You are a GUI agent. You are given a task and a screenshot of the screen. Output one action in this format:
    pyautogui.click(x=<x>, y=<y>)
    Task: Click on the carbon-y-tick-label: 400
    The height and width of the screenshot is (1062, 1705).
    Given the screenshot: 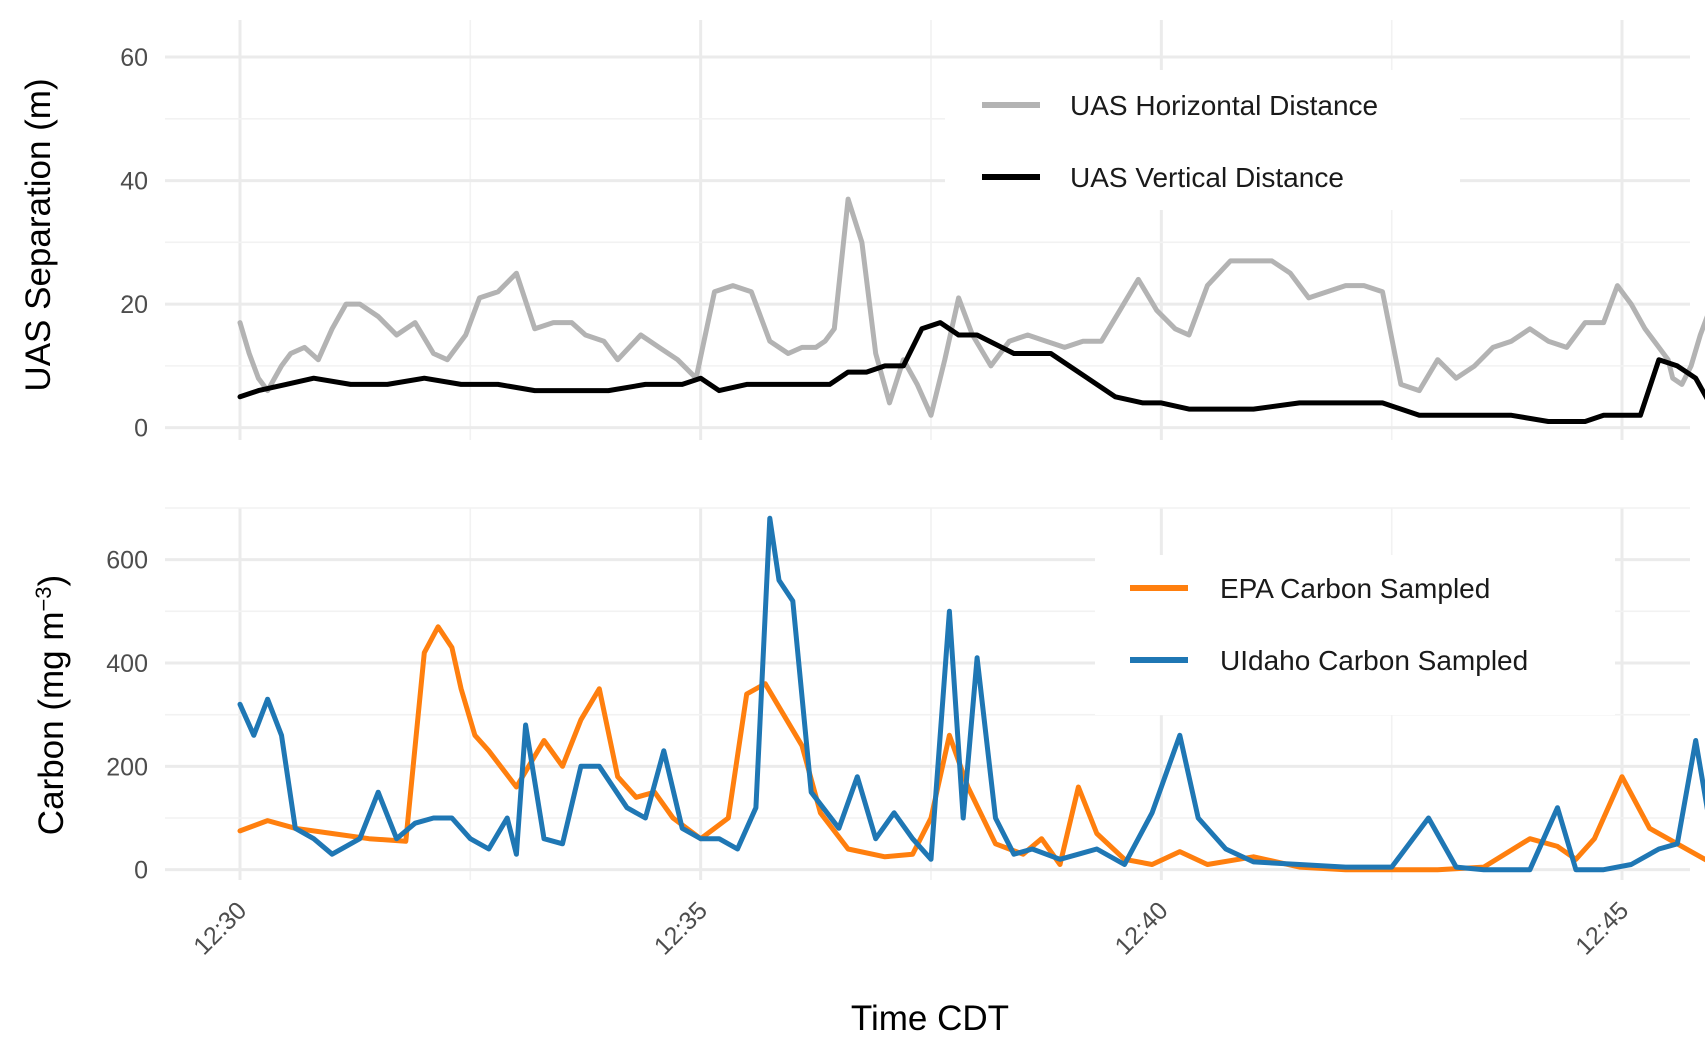 What is the action you would take?
    pyautogui.click(x=127, y=664)
    